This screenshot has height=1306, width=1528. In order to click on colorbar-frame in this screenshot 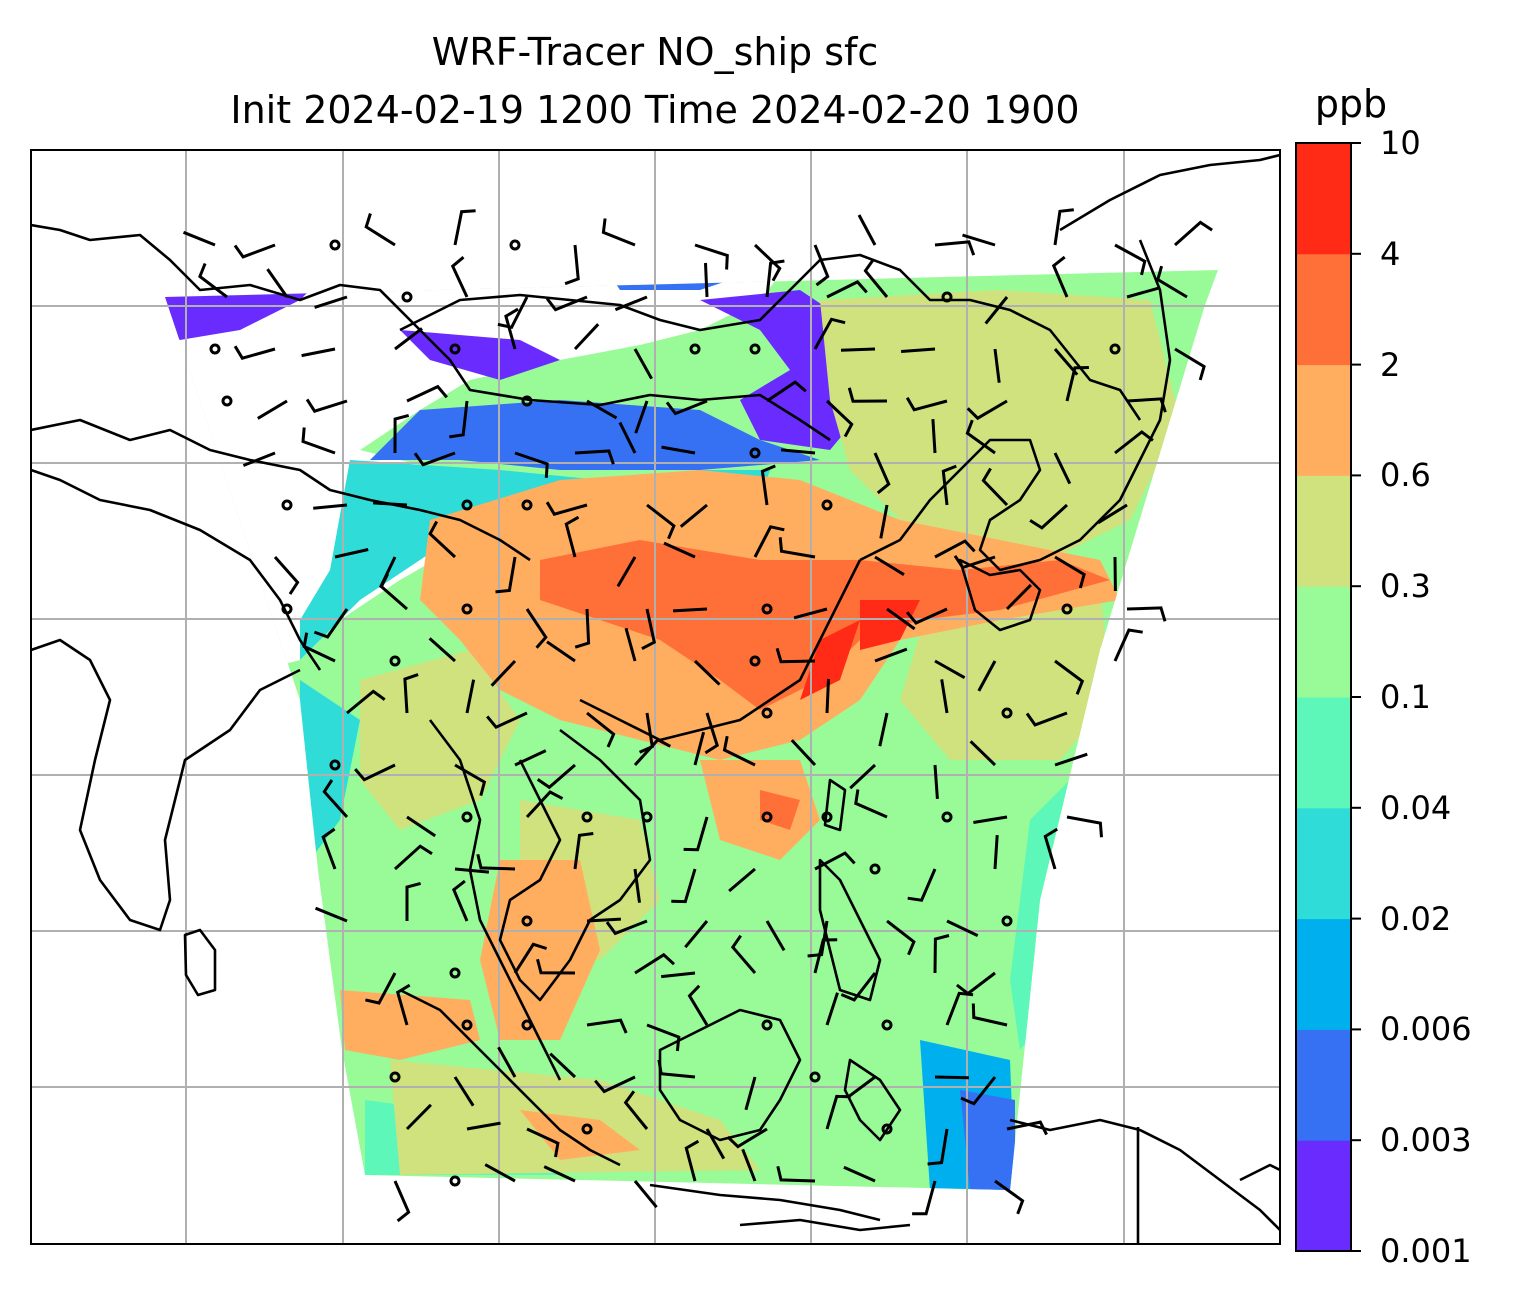, I will do `click(1323, 697)`.